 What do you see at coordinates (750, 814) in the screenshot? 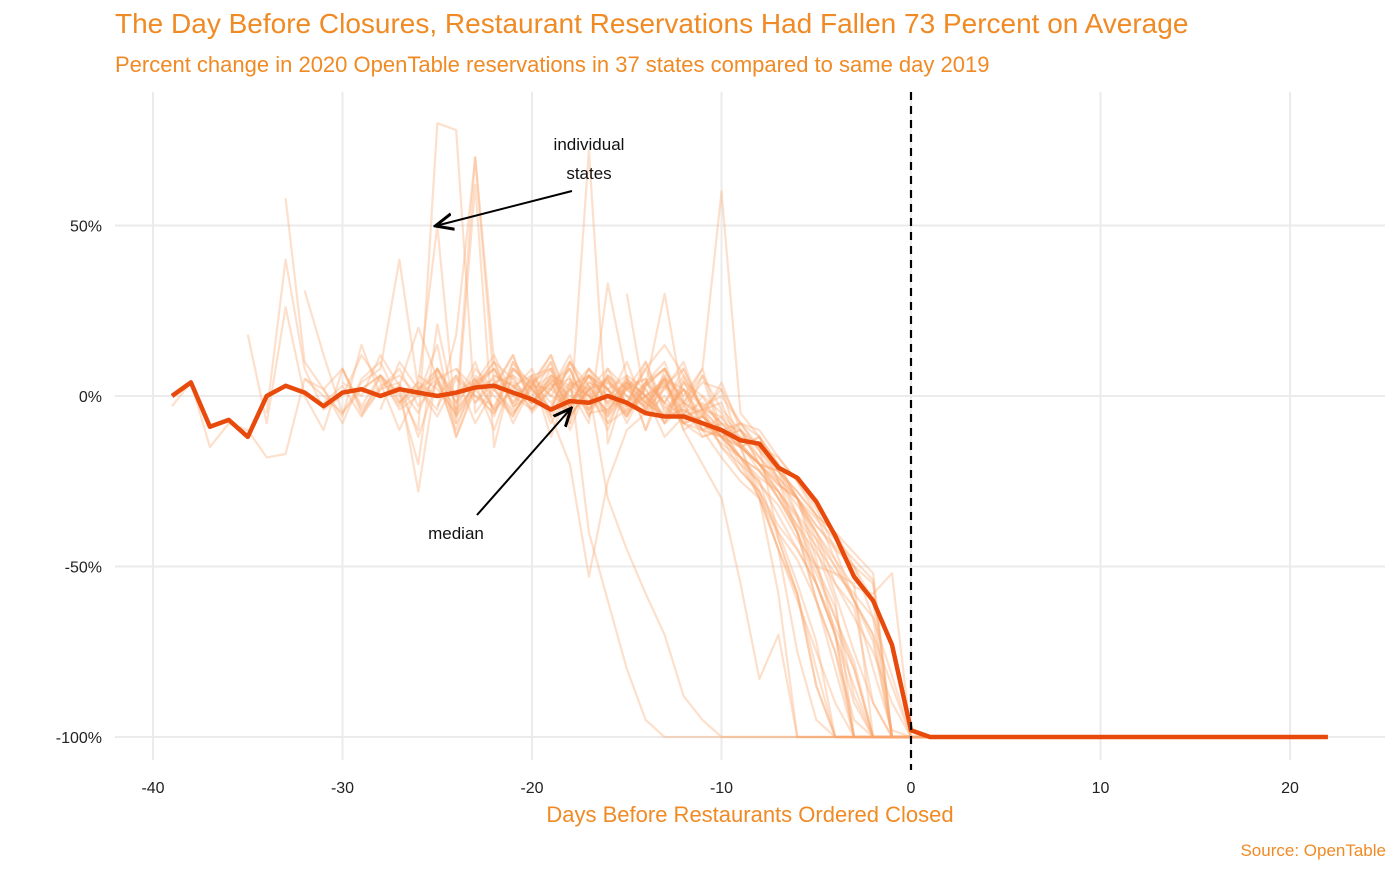
I see `x-axis-label: Days Before Restaurants Ordered Closed` at bounding box center [750, 814].